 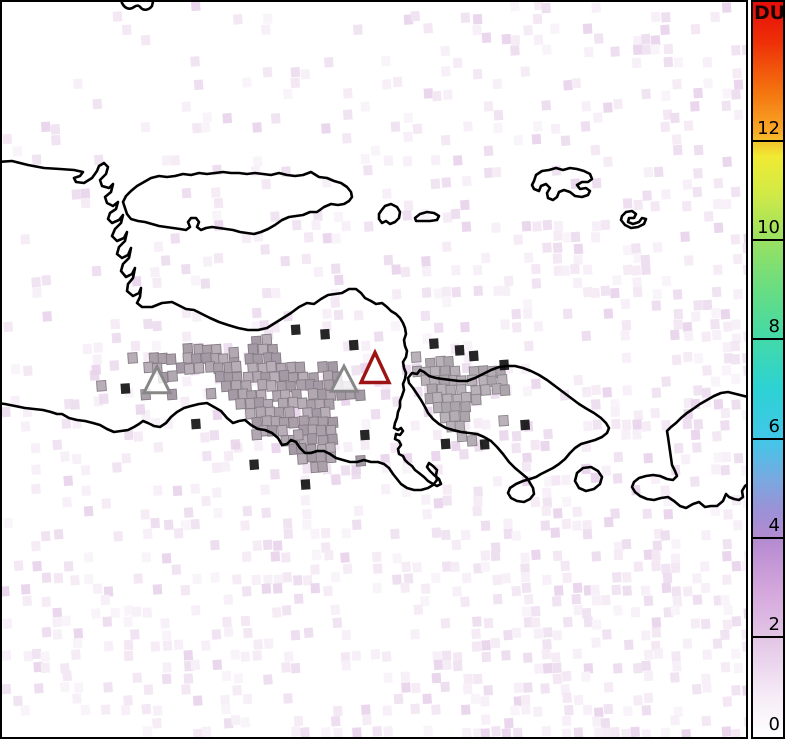 What do you see at coordinates (774, 426) in the screenshot?
I see `colorbar-tick-label: 6` at bounding box center [774, 426].